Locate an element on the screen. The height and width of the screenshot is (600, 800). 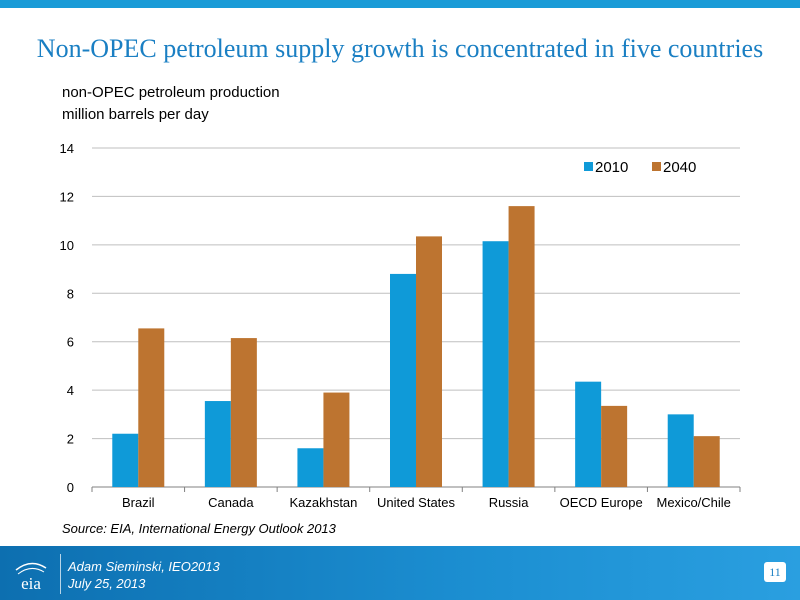
x-tick-label: Canada is located at coordinates (231, 502).